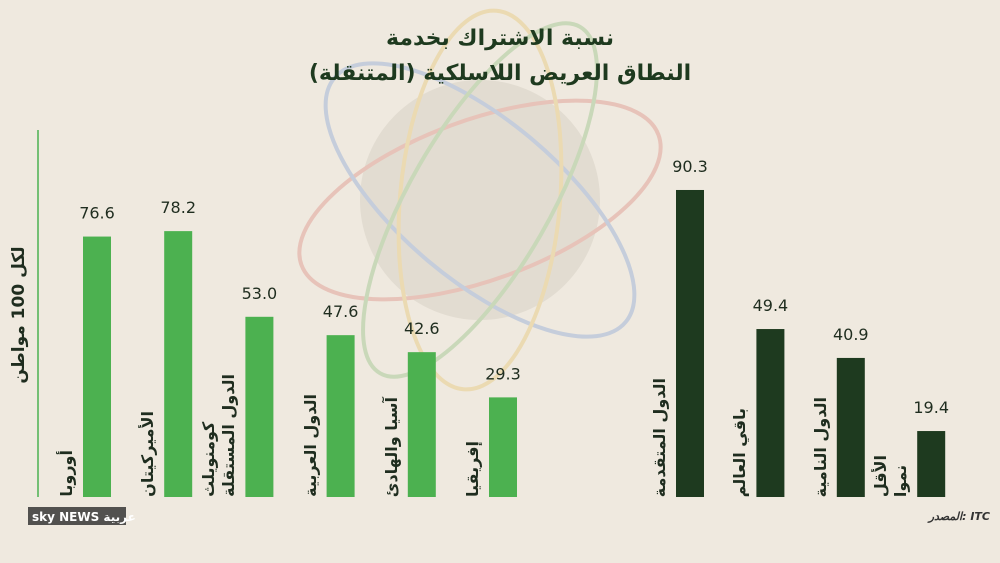  I want to click on logo-bg, so click(77, 516).